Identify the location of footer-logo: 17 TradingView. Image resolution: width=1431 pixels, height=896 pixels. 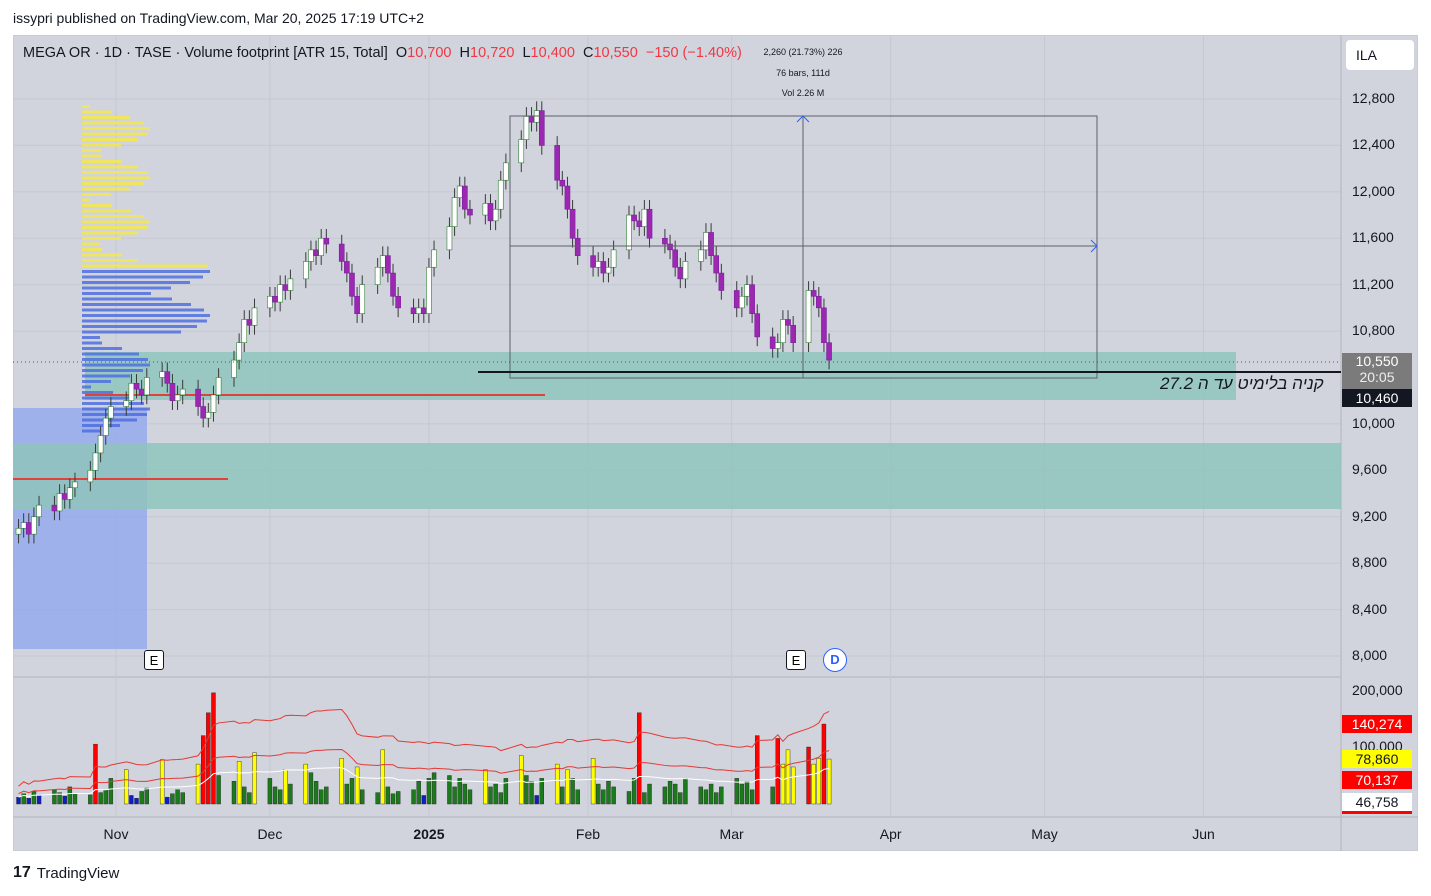
(66, 873).